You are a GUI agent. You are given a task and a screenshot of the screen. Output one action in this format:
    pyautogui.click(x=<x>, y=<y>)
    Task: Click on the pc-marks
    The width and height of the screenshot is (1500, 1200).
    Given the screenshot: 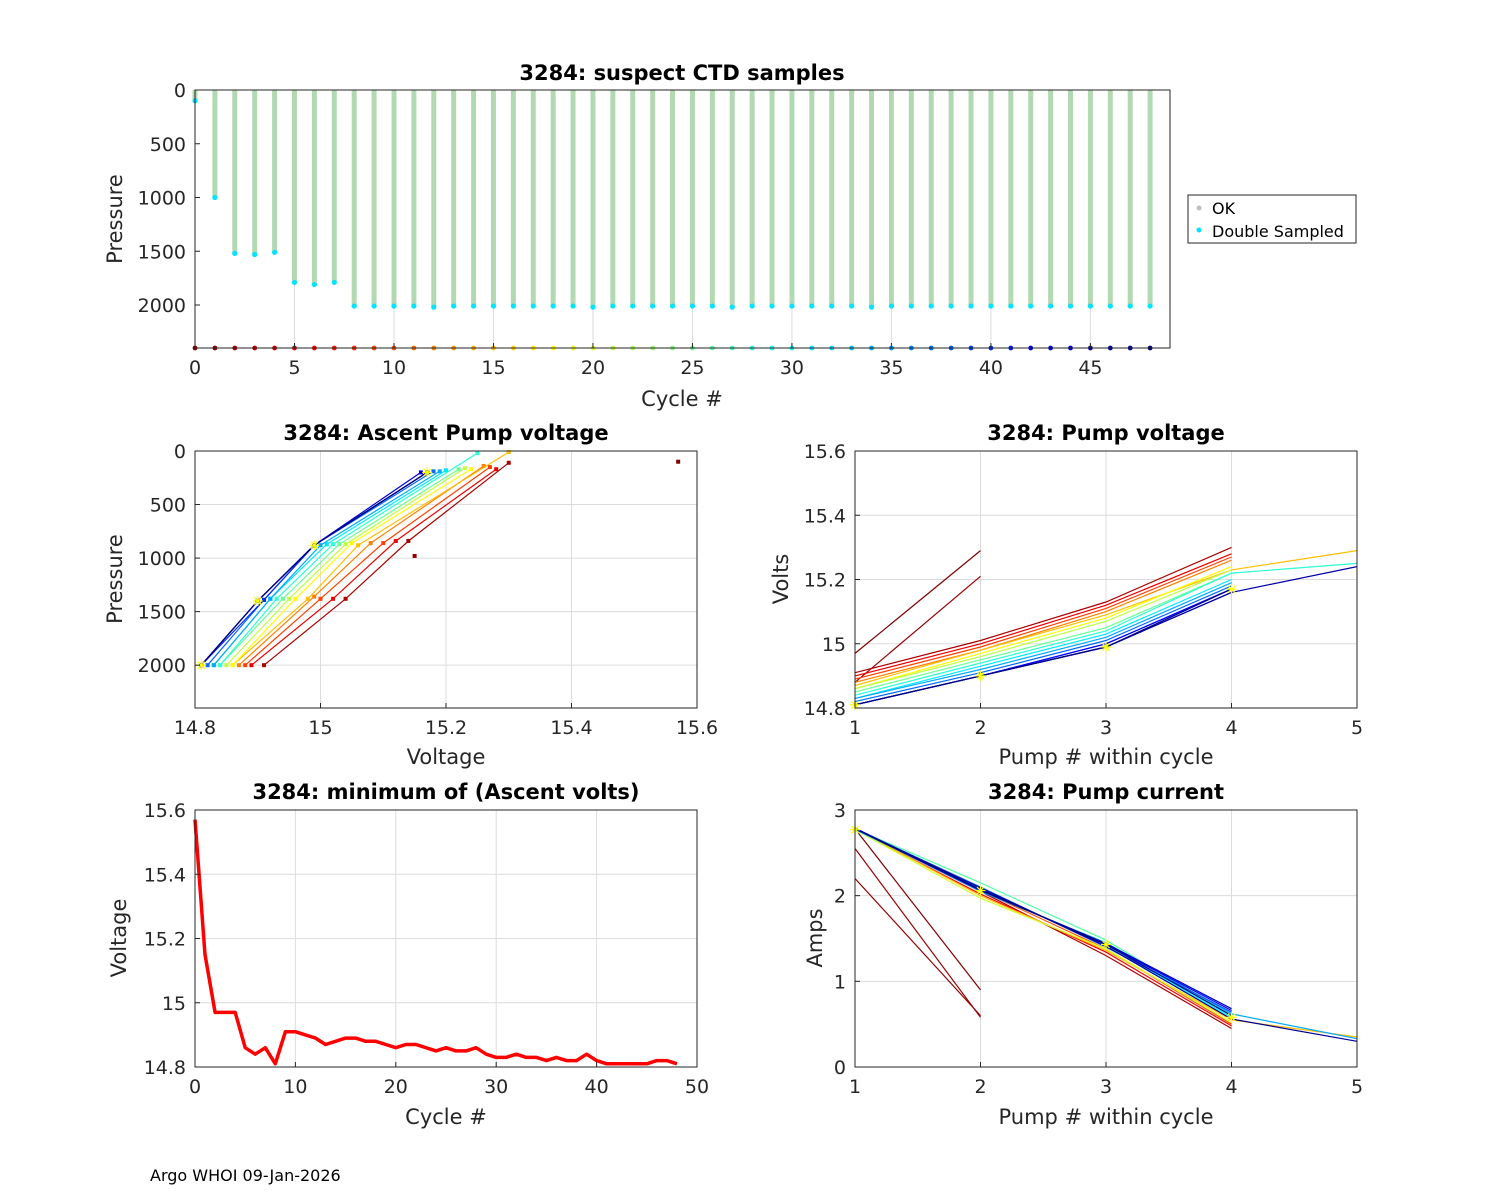 What is the action you would take?
    pyautogui.click(x=1104, y=933)
    